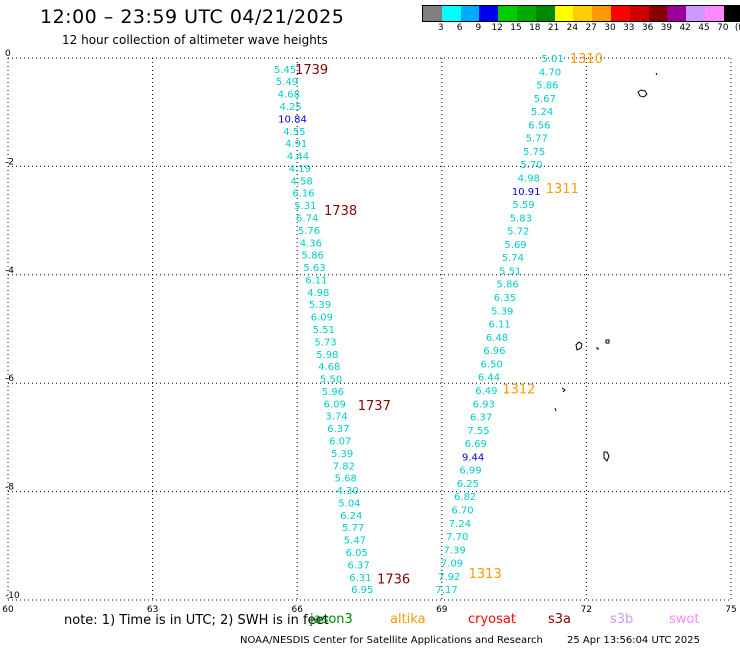 This screenshot has width=740, height=650. Describe the element at coordinates (478, 431) in the screenshot. I see `wave-height-value: 7.55` at that location.